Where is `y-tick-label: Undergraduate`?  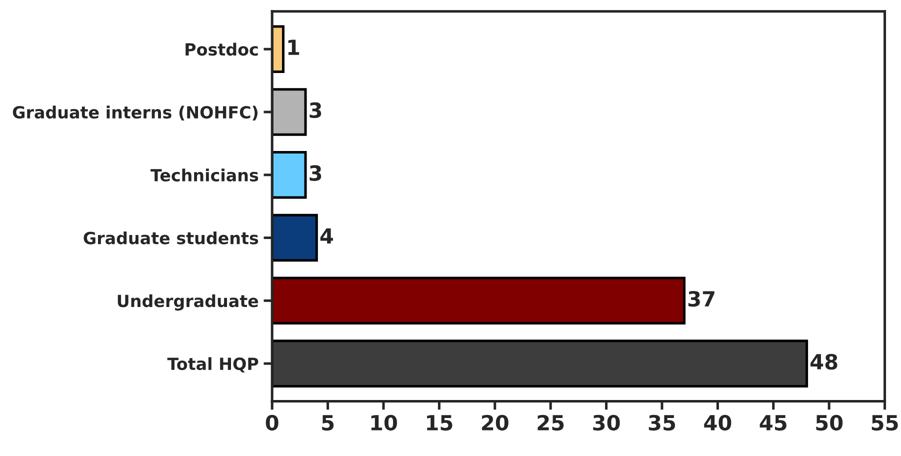
y-tick-label: Undergraduate is located at coordinates (188, 302).